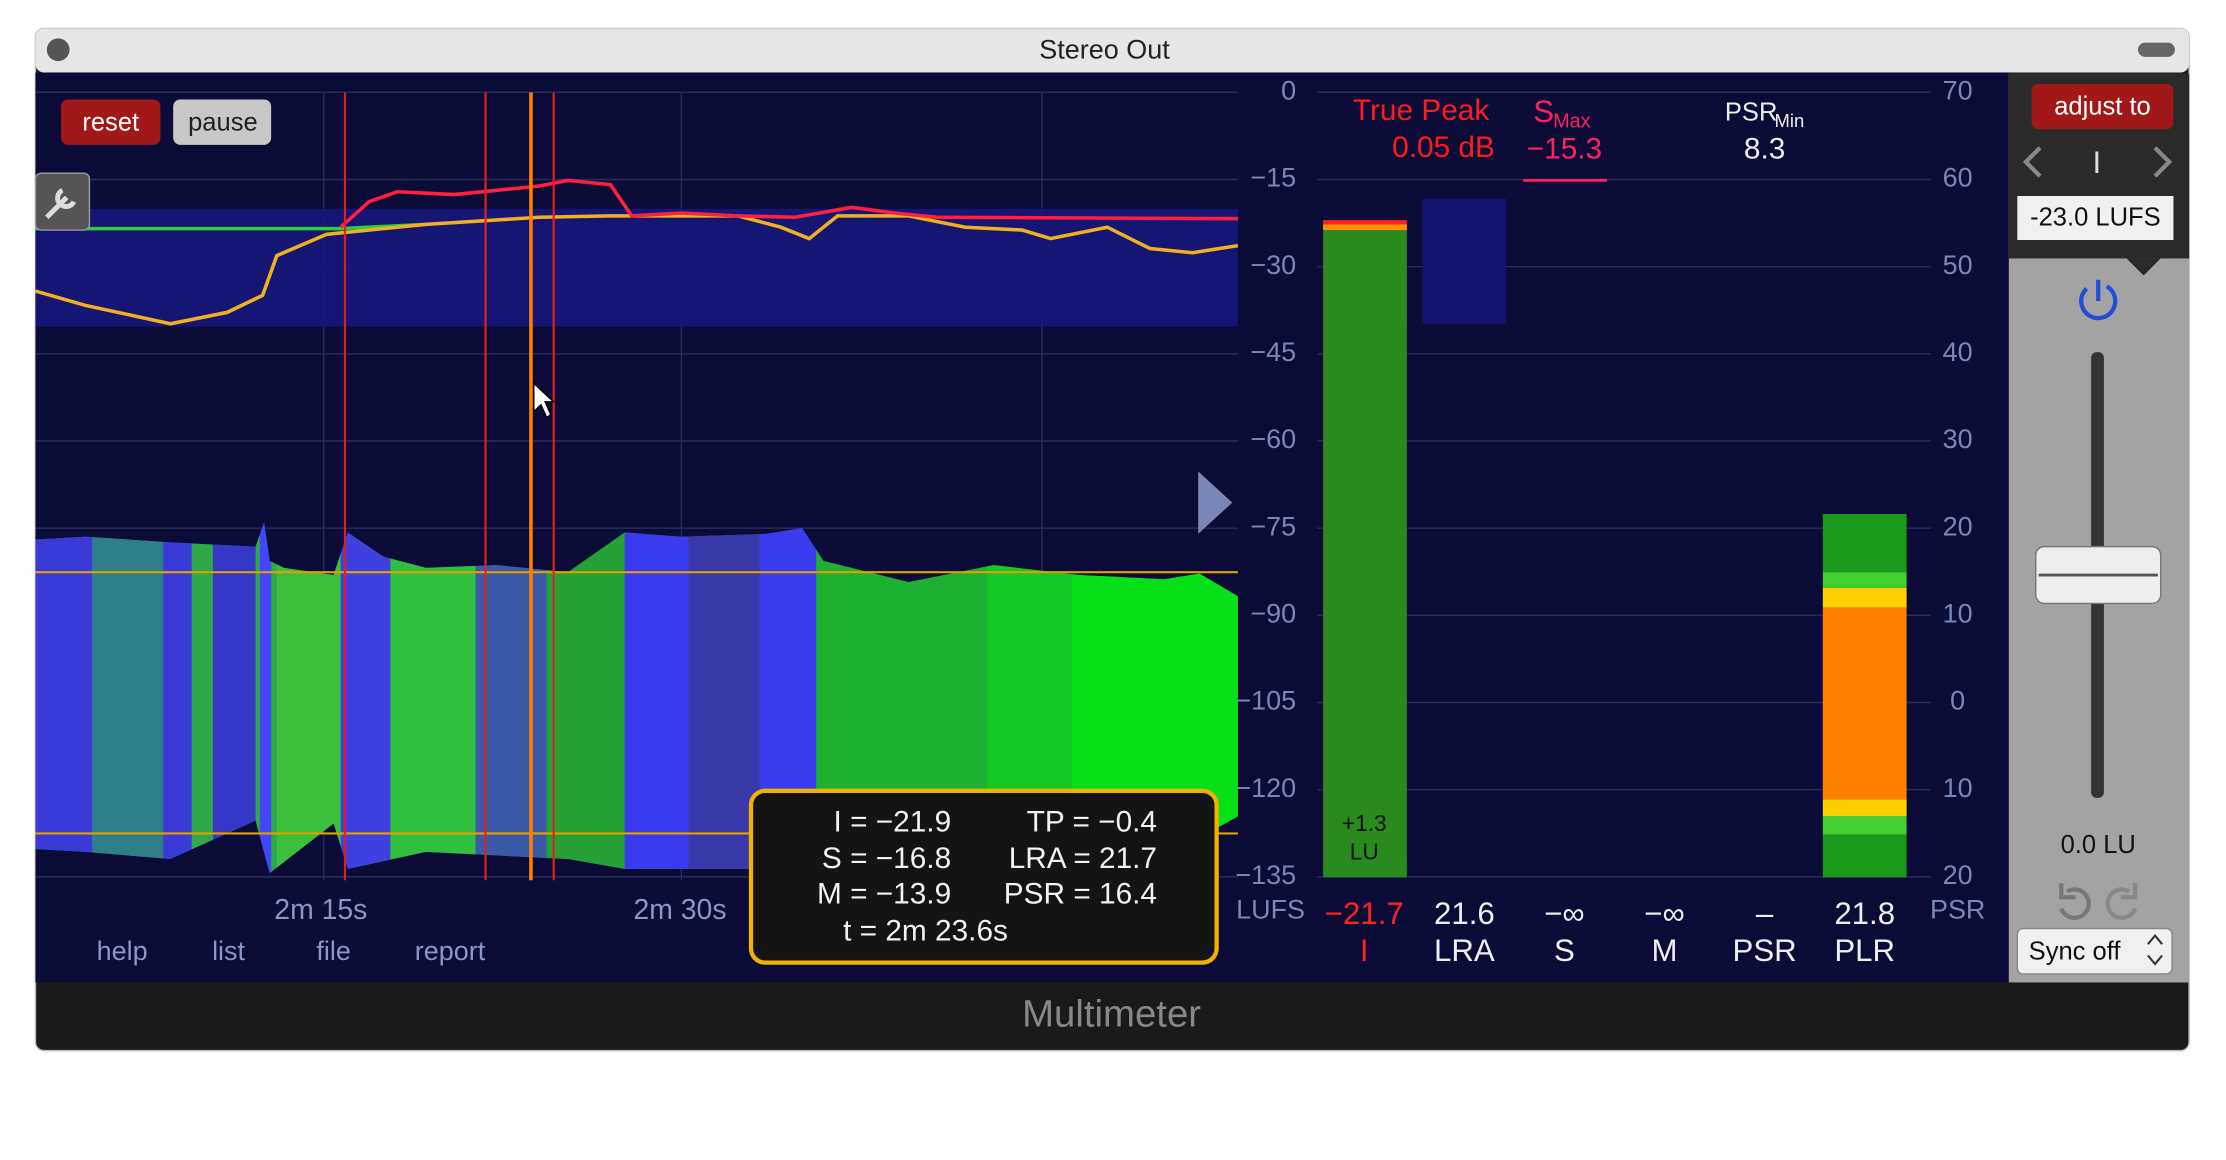 The width and height of the screenshot is (2226, 1160). What do you see at coordinates (1092, 821) in the screenshot?
I see `tooltip-line: TP = −0.4` at bounding box center [1092, 821].